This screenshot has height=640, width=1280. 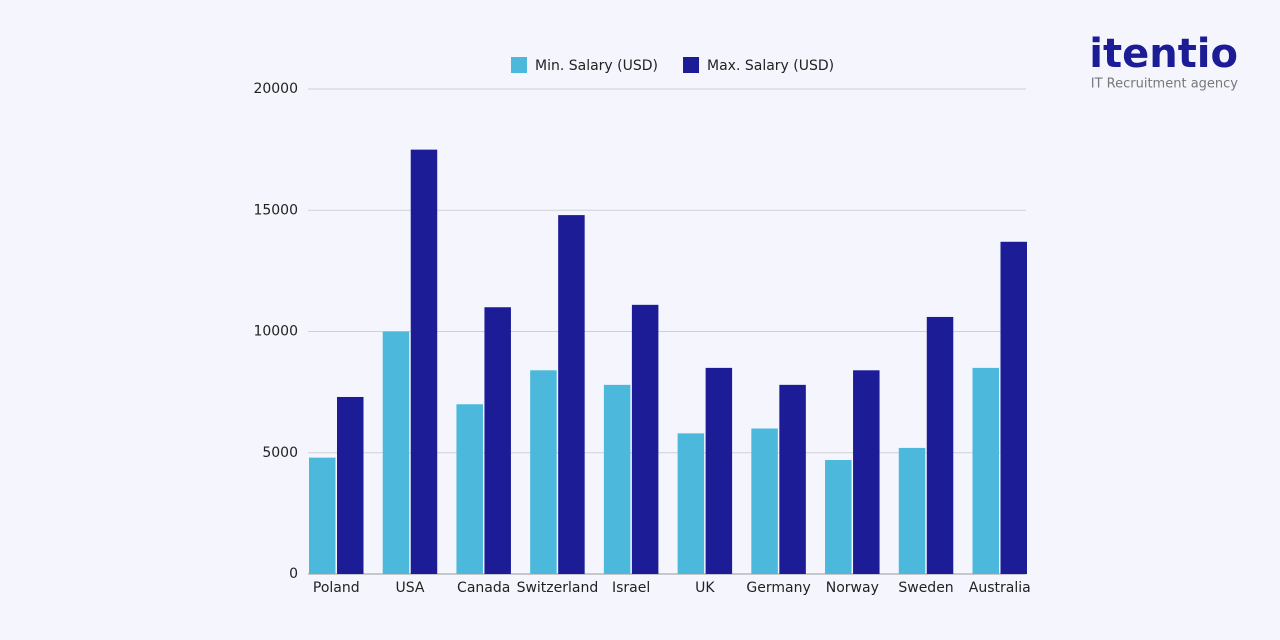 I want to click on legend-label: Min. Salary (USD), so click(x=596, y=66).